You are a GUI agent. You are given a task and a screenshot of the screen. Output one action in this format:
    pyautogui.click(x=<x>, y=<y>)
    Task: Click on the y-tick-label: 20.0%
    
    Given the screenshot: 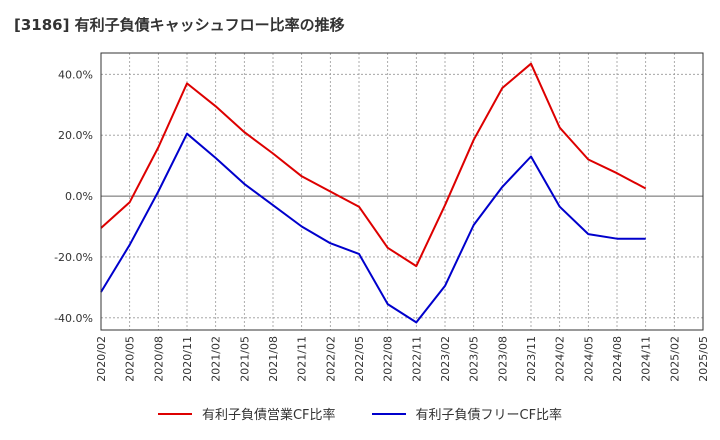 What is the action you would take?
    pyautogui.click(x=75, y=135)
    